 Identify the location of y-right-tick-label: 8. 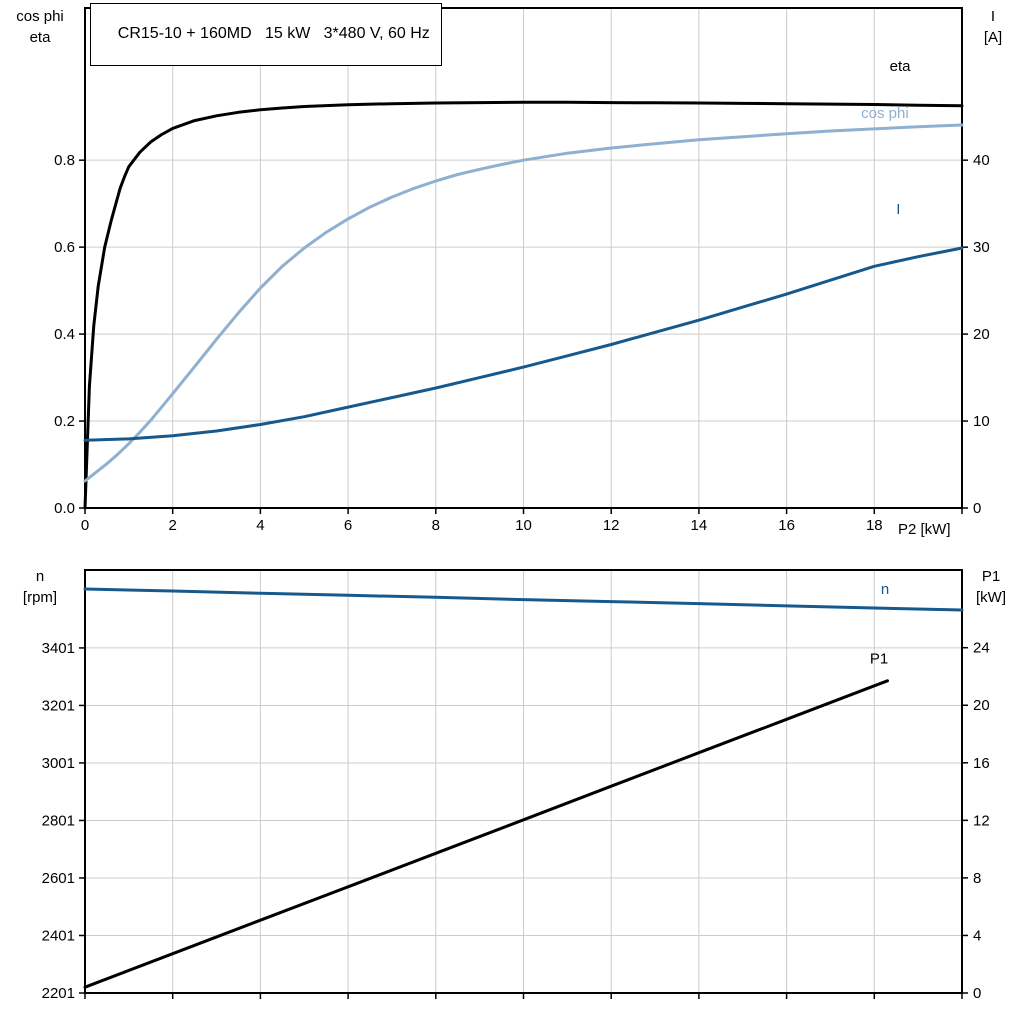
(977, 878).